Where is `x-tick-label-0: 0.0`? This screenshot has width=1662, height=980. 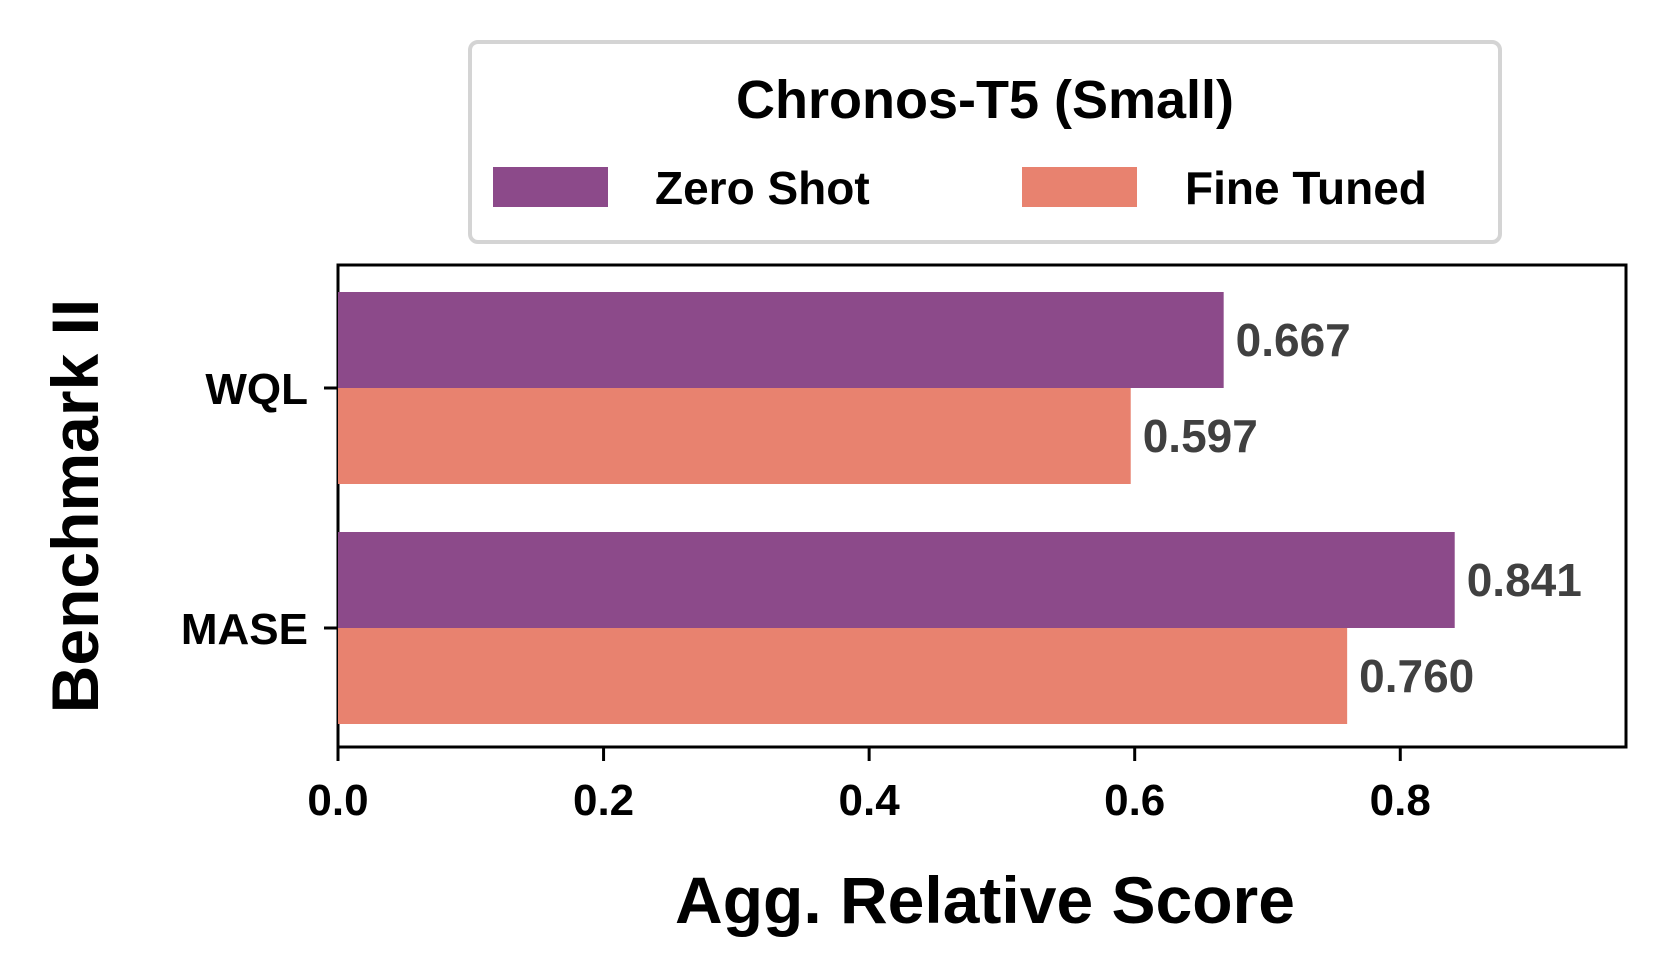
x-tick-label-0: 0.0 is located at coordinates (337, 800).